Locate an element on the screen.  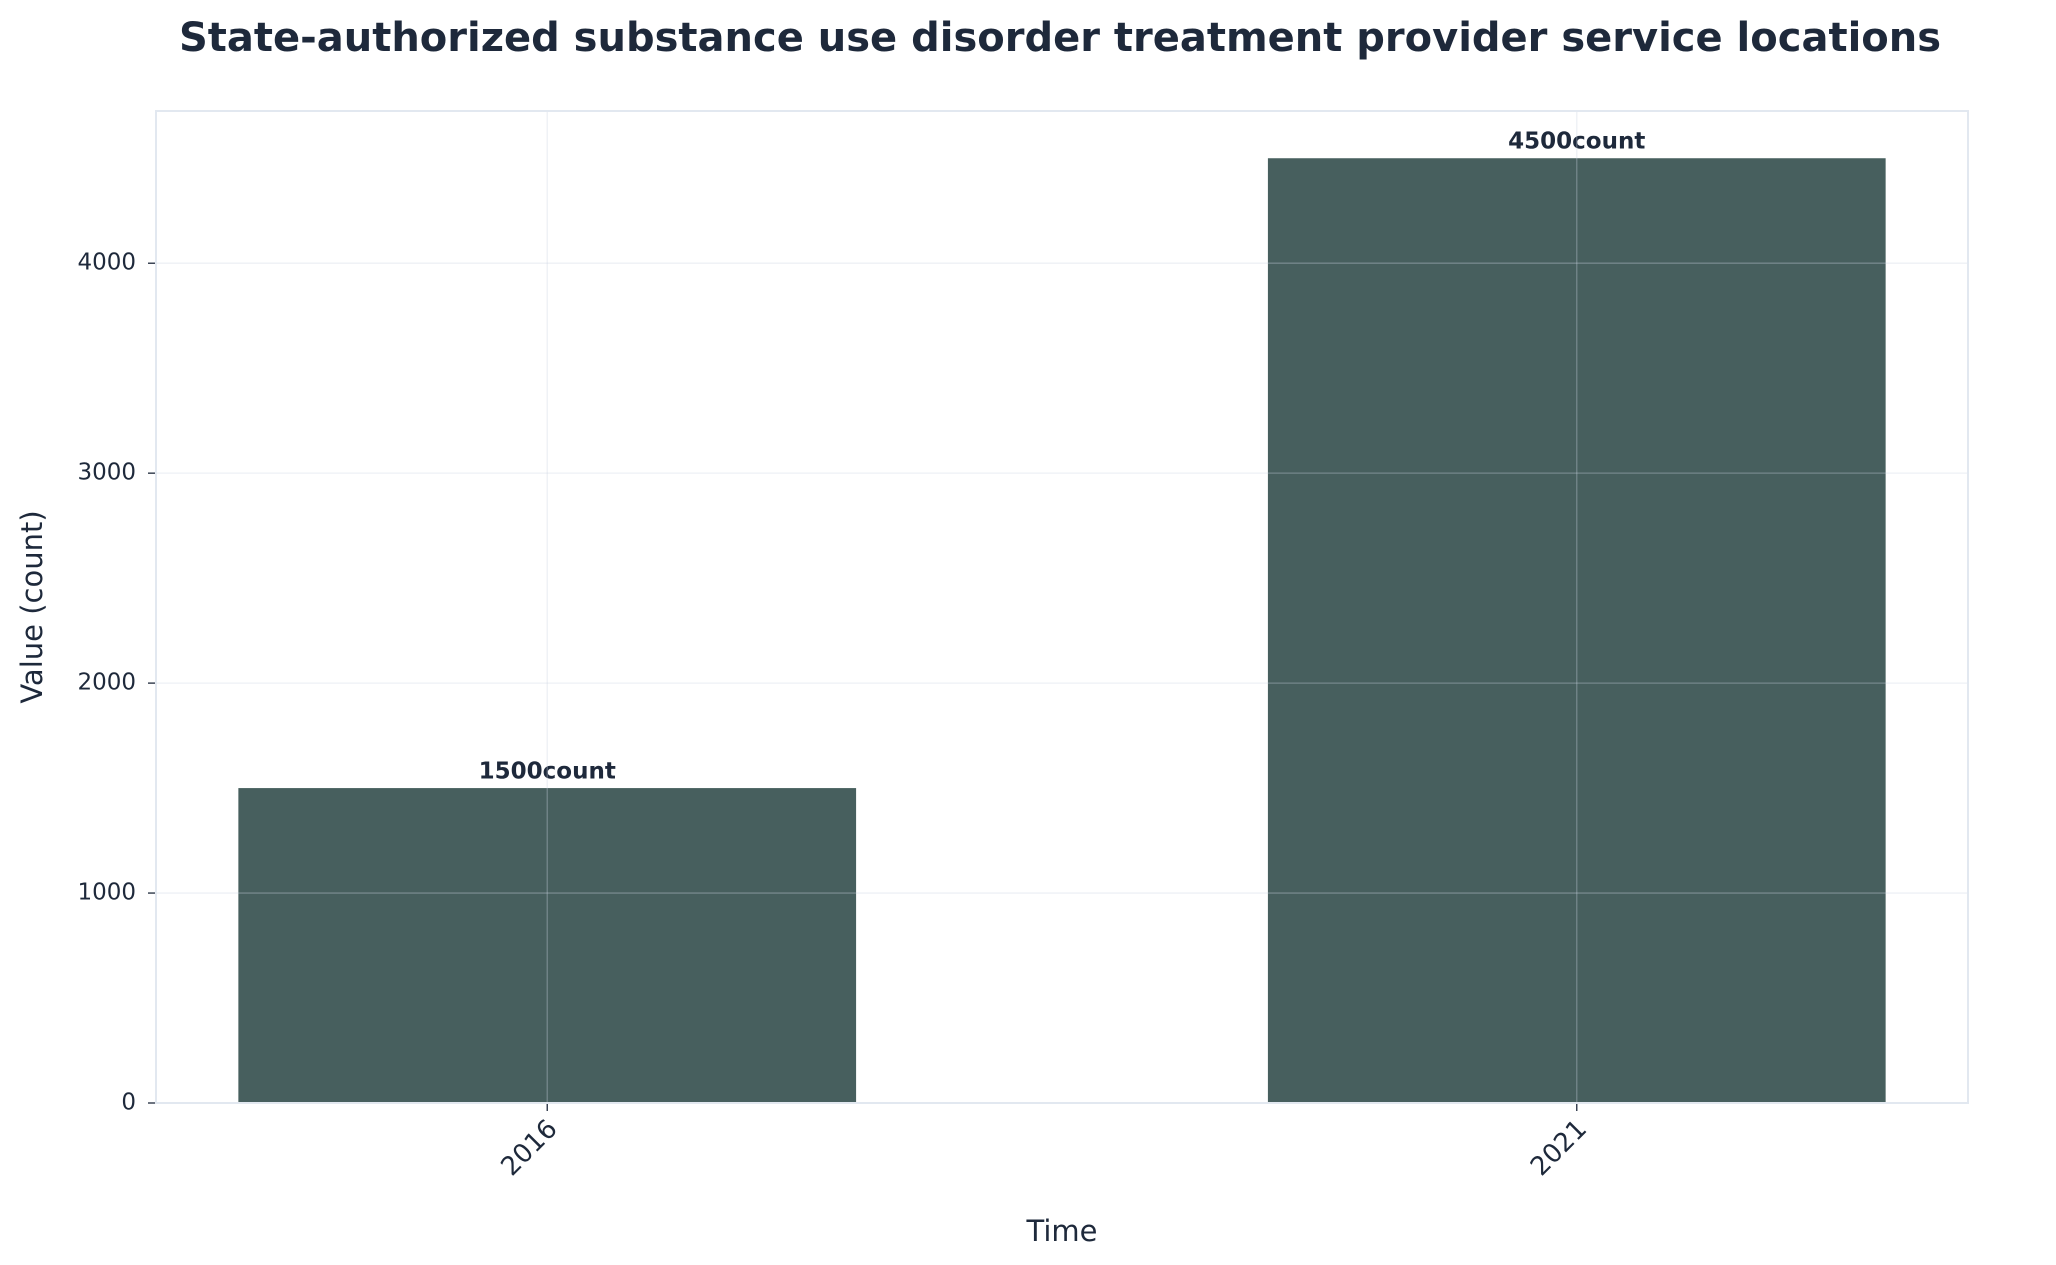
value-label: 4500count is located at coordinates (1576, 142).